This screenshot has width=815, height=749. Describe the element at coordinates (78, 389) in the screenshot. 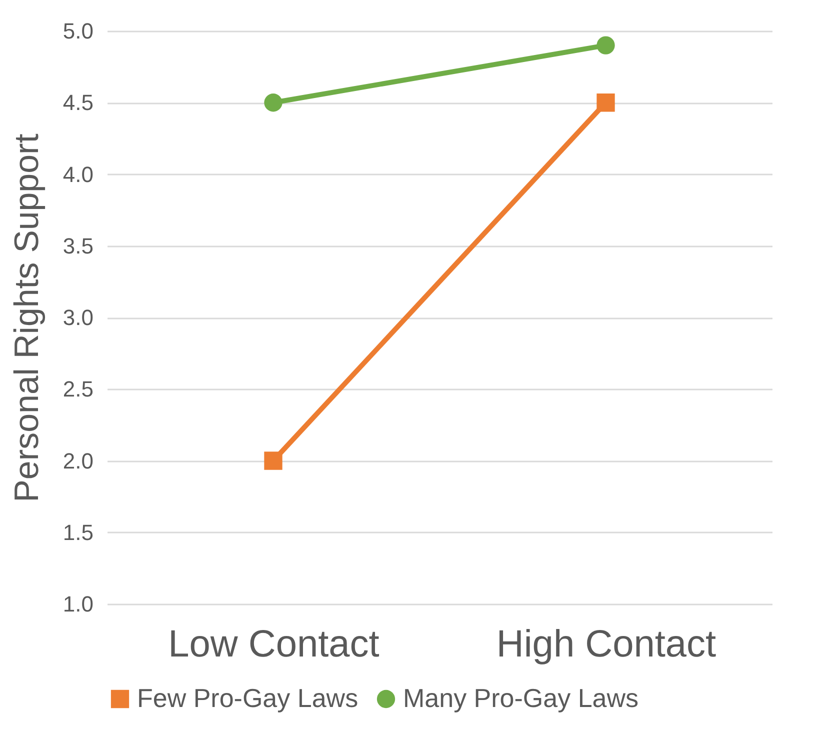

I see `y-tick-label: 2.5` at that location.